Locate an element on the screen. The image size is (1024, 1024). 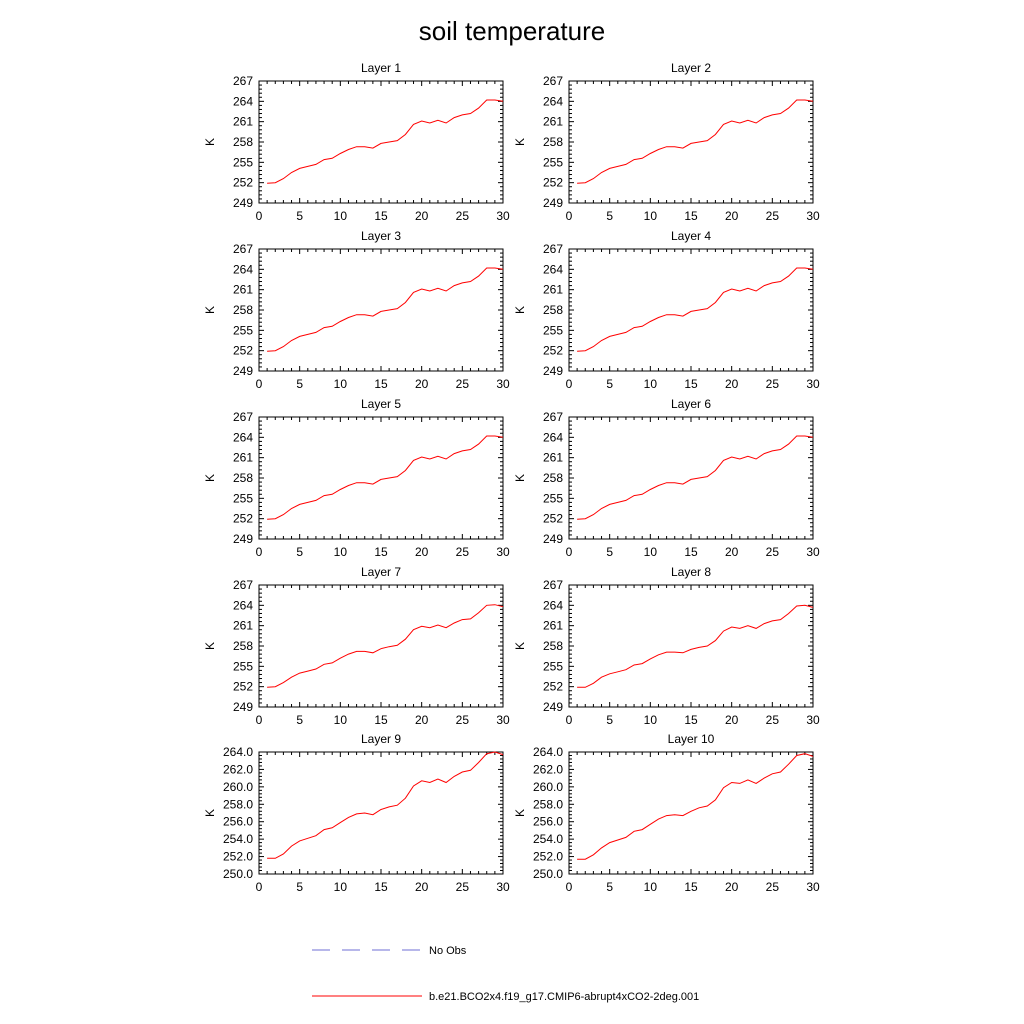
panel-title: Layer 1 is located at coordinates (381, 68).